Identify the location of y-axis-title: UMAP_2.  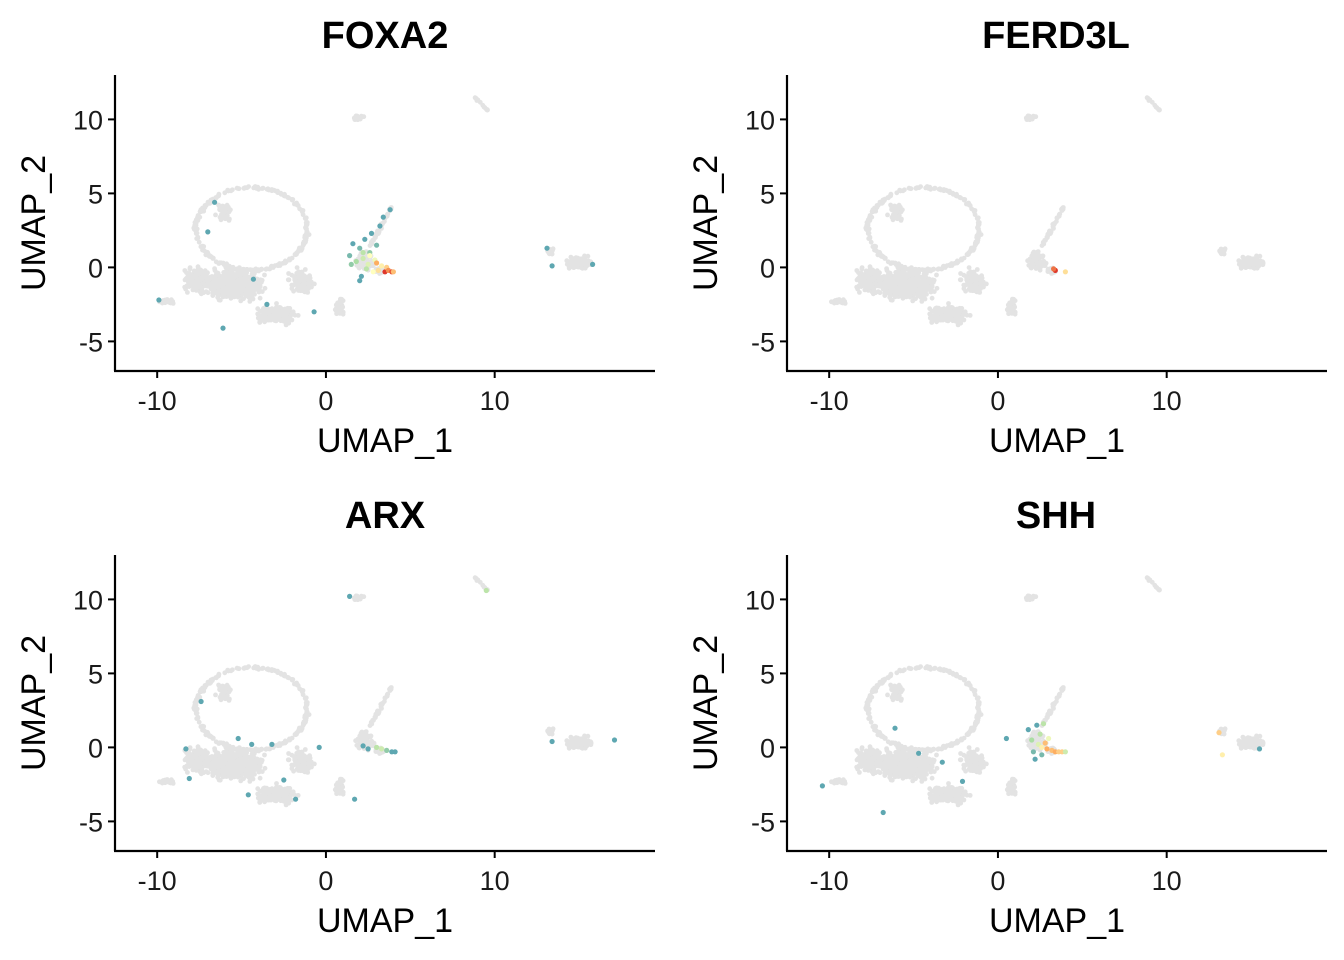
(34, 223).